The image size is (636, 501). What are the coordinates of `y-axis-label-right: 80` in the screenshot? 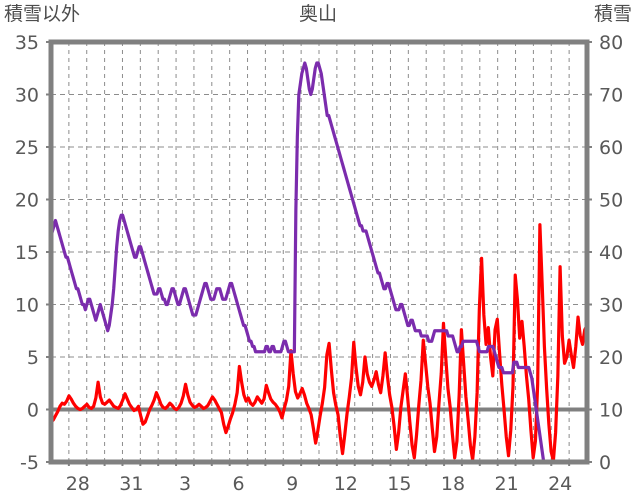 It's located at (611, 43).